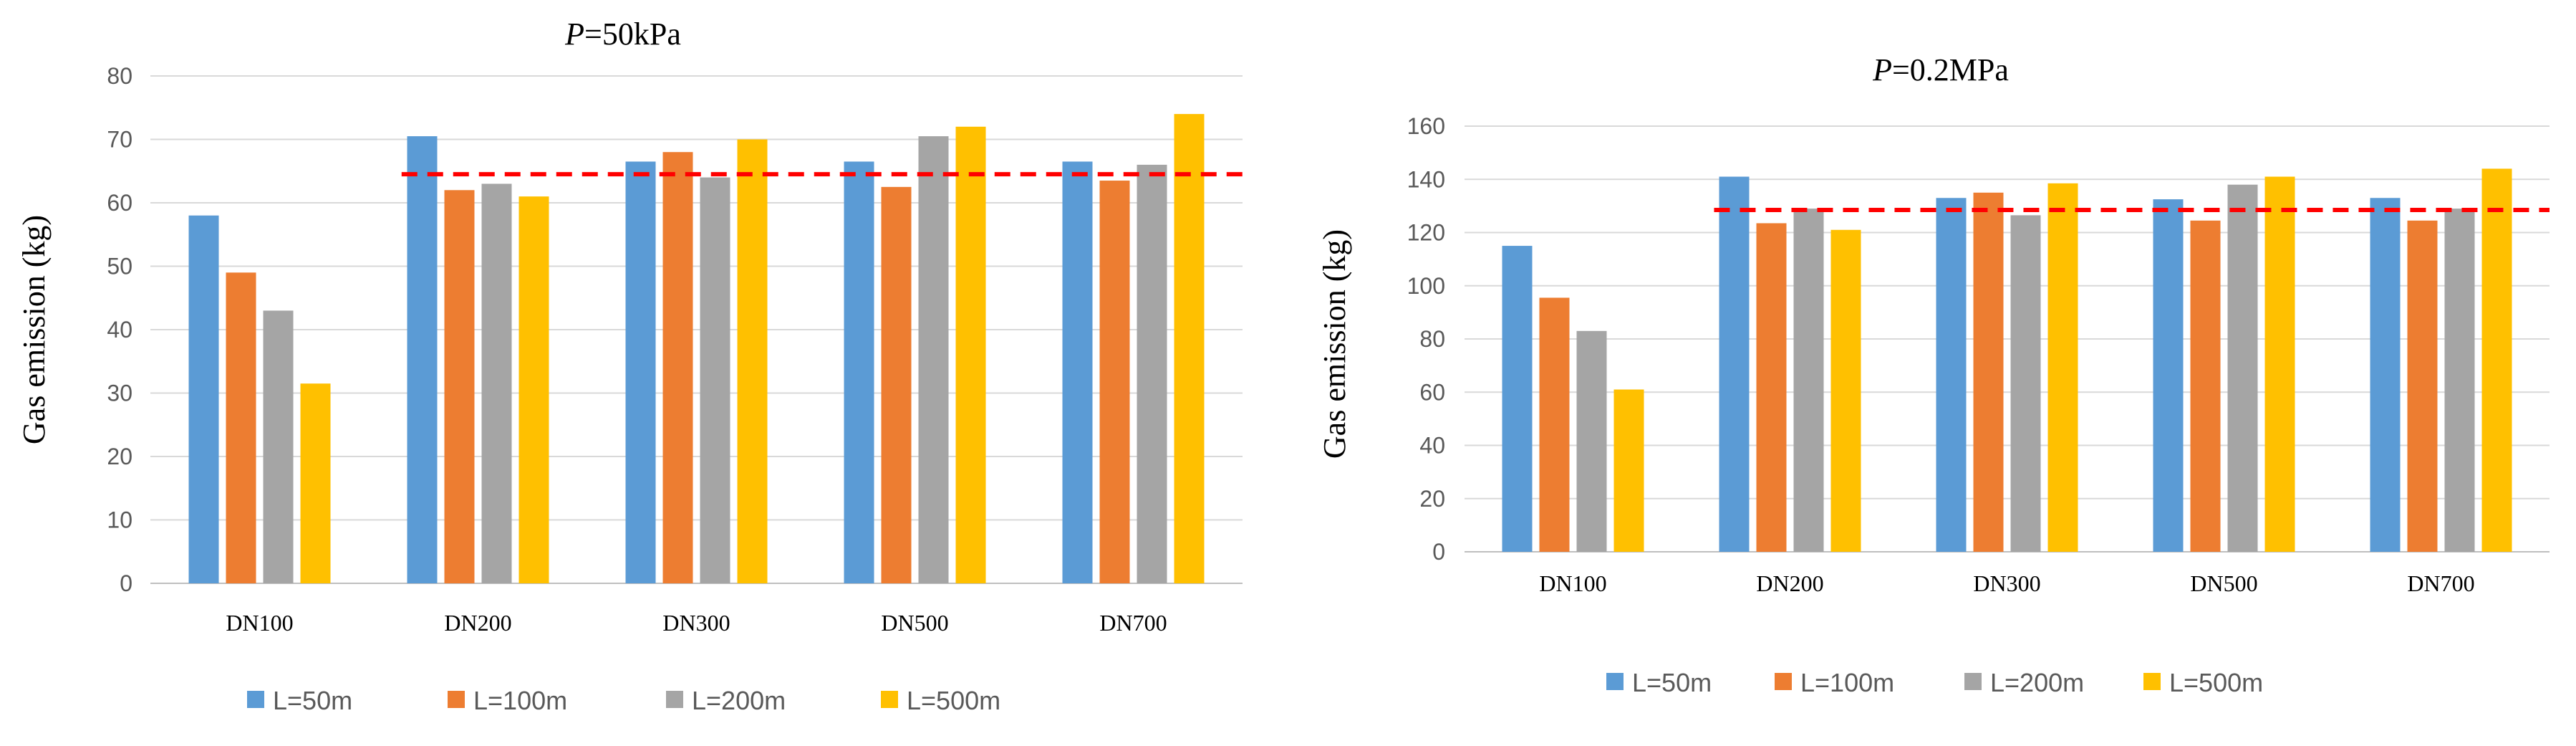  What do you see at coordinates (1426, 286) in the screenshot?
I see `y-tick-label: 100` at bounding box center [1426, 286].